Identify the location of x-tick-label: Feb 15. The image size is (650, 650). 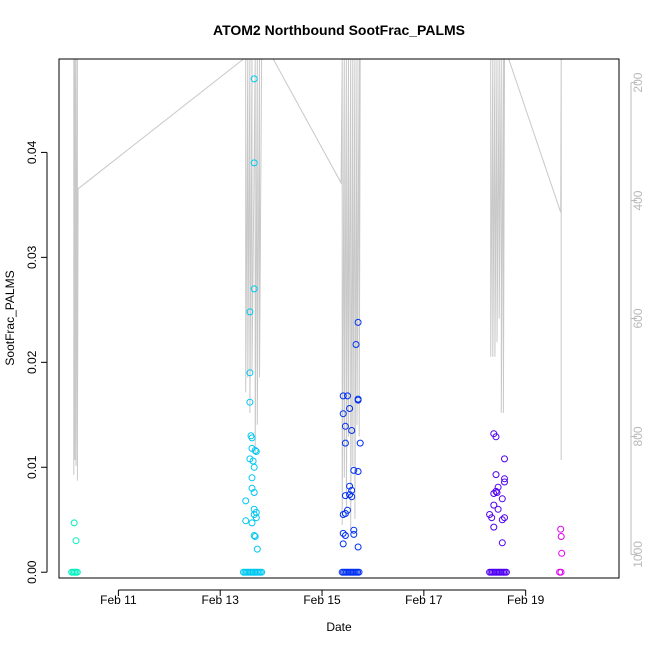
(322, 600).